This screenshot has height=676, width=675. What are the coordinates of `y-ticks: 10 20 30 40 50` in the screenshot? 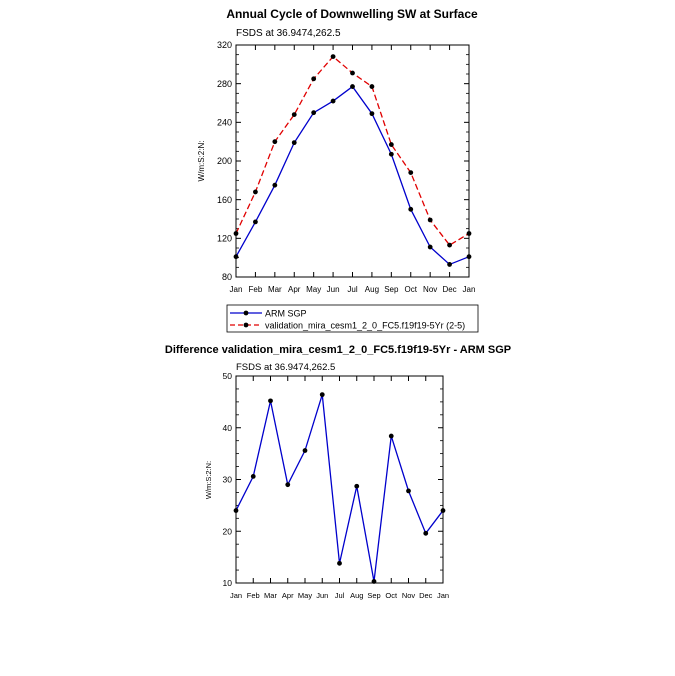 It's located at (333, 479).